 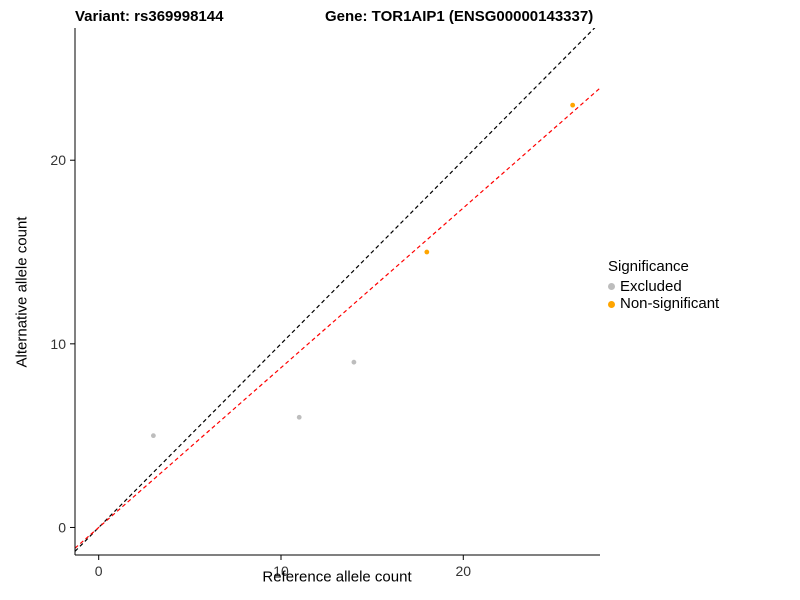 I want to click on legend-label-excluded: Excluded, so click(x=651, y=286).